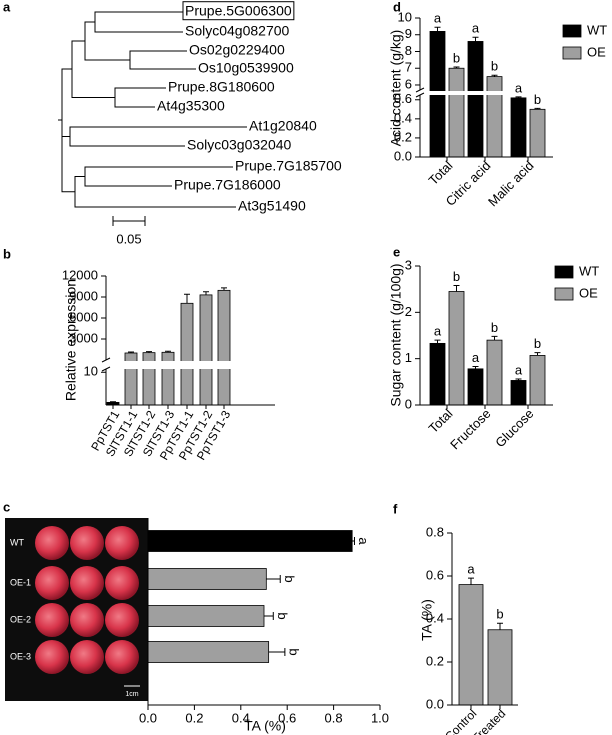  What do you see at coordinates (265, 726) in the screenshot?
I see `x-axis-label: TA (%)` at bounding box center [265, 726].